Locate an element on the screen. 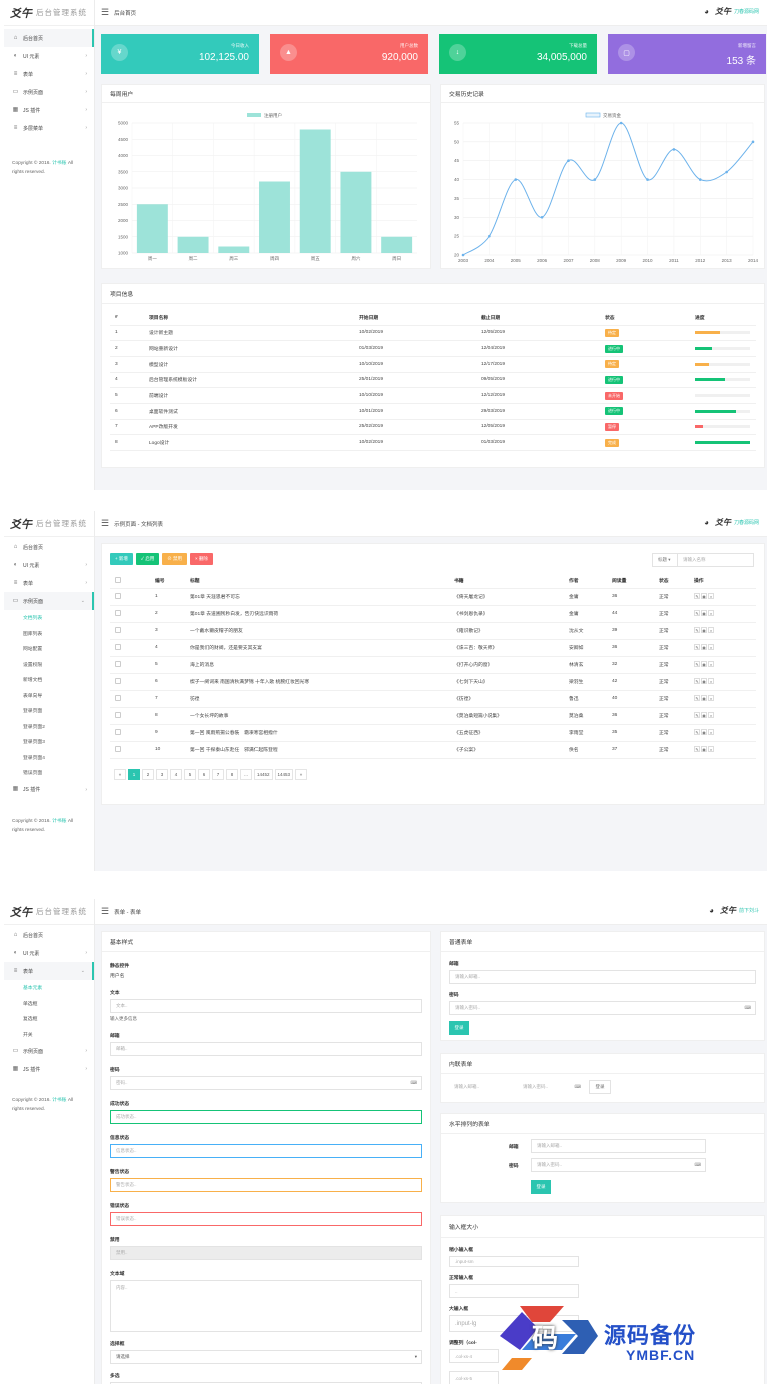 This screenshot has height=1384, width=771. col4-input: .col-xs-4 is located at coordinates (474, 1356).